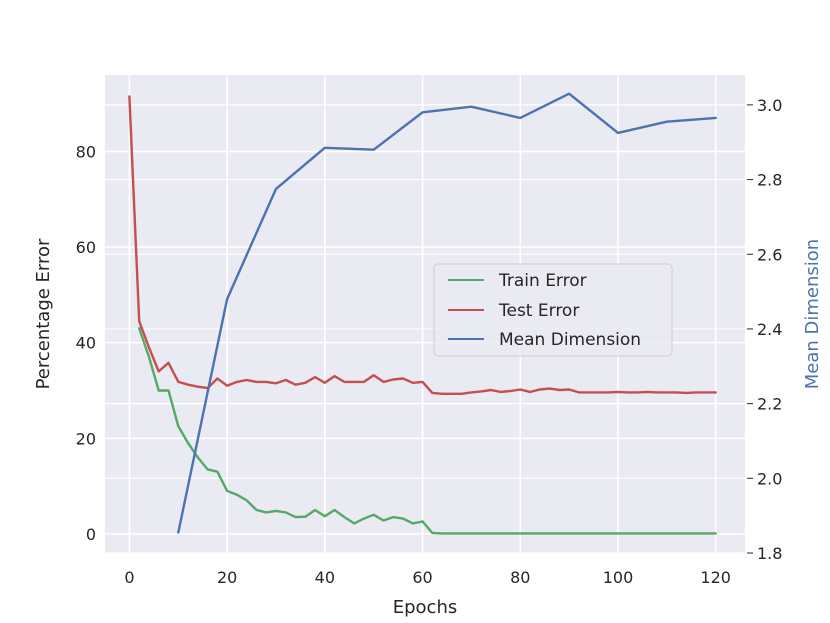  What do you see at coordinates (86, 247) in the screenshot?
I see `y-tick-label: 60` at bounding box center [86, 247].